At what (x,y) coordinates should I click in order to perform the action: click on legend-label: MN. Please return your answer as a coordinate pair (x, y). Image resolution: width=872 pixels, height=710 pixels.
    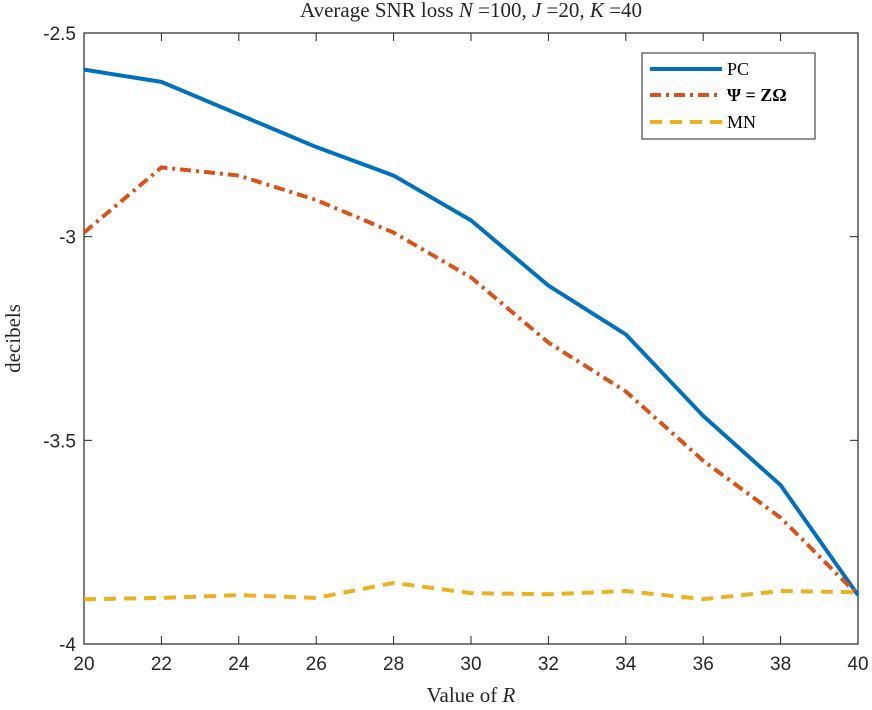
    Looking at the image, I should click on (741, 122).